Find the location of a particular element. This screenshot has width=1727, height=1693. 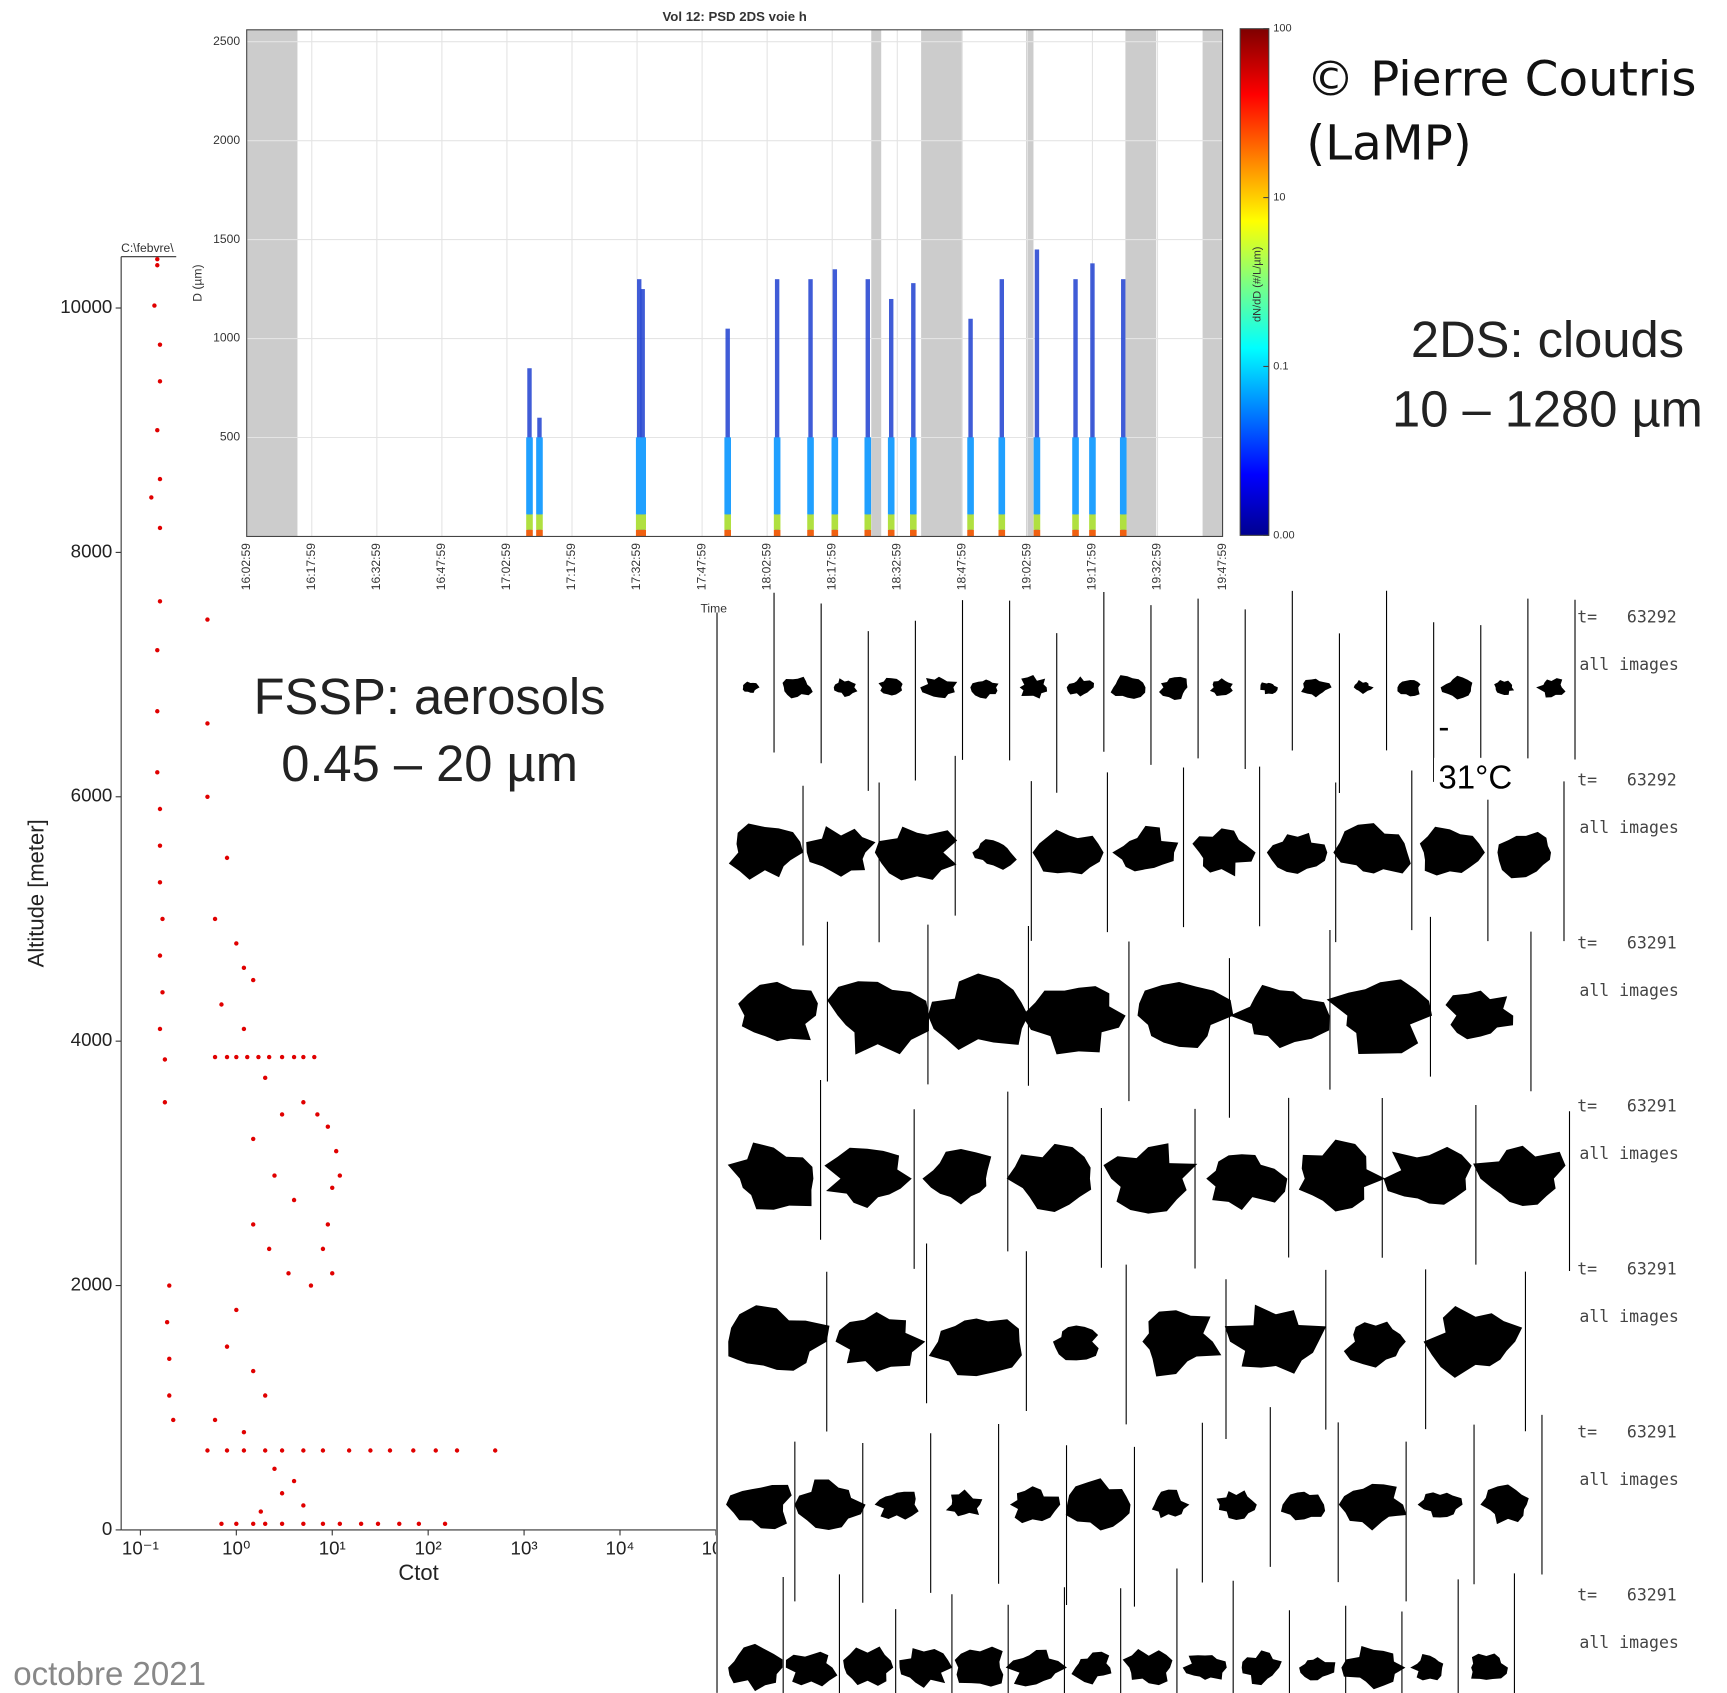

y-tick-label: 2000 is located at coordinates (92, 1283).